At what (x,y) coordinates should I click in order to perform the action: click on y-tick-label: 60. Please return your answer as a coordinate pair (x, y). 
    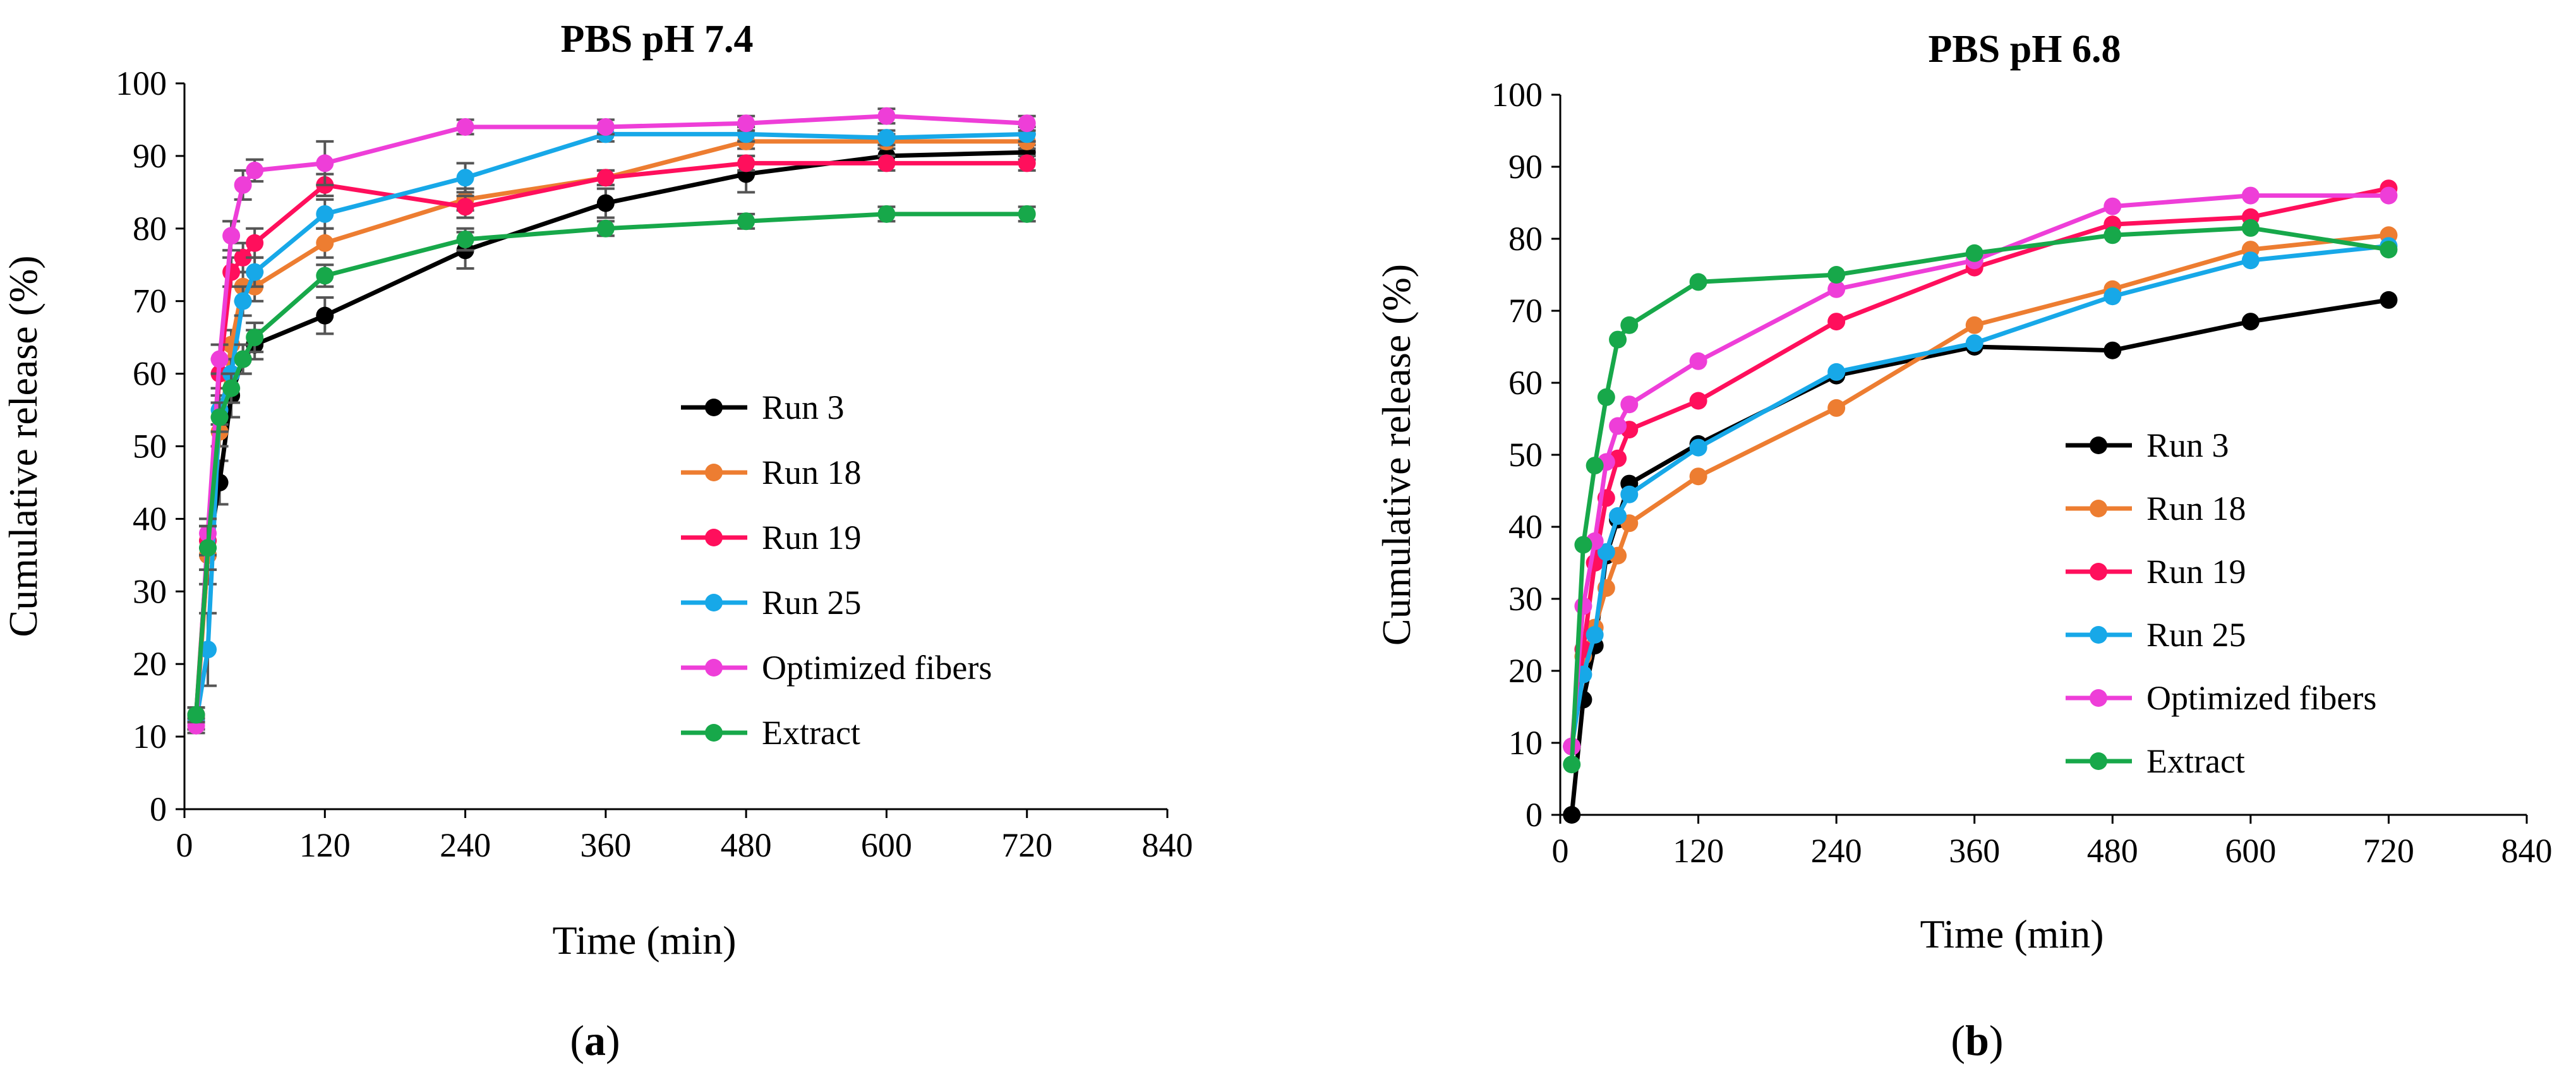
    Looking at the image, I should click on (1525, 383).